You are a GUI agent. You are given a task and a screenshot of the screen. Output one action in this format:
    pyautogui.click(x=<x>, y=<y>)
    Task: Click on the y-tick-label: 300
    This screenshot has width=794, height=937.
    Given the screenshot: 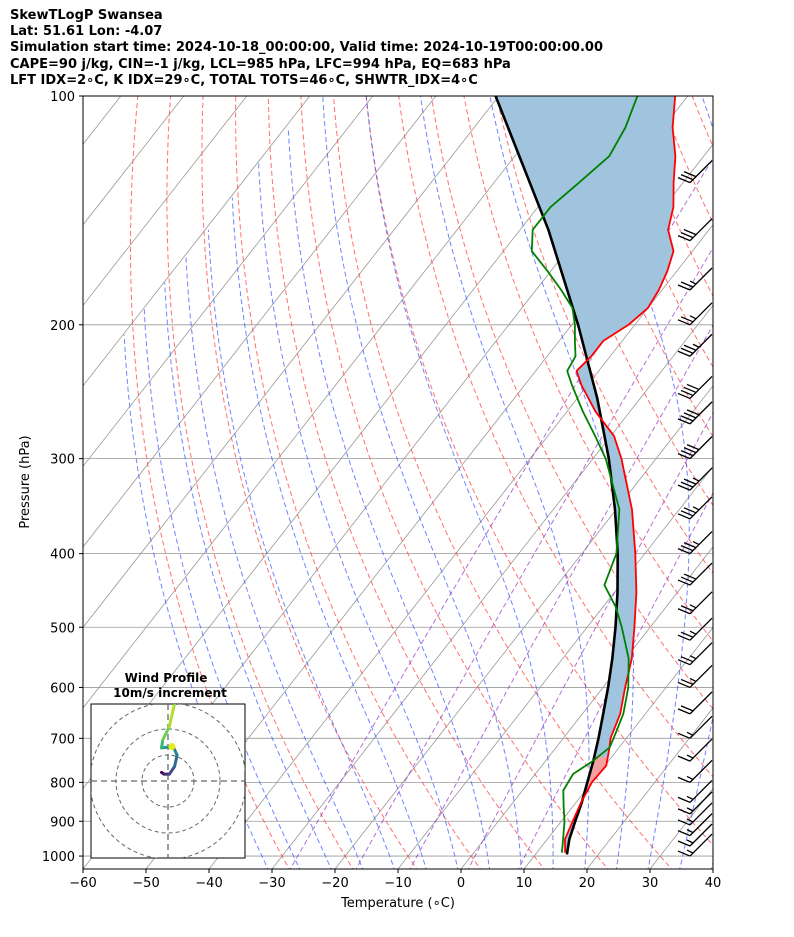 What is the action you would take?
    pyautogui.click(x=62, y=460)
    